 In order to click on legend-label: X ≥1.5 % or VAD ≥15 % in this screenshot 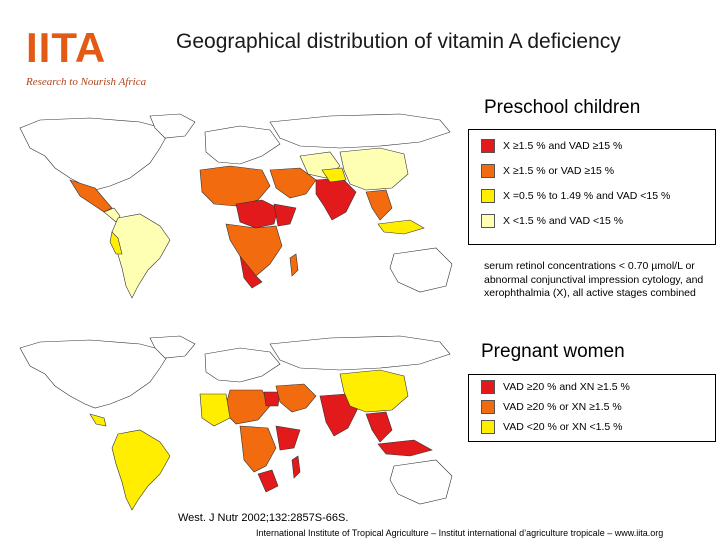, I will do `click(559, 171)`.